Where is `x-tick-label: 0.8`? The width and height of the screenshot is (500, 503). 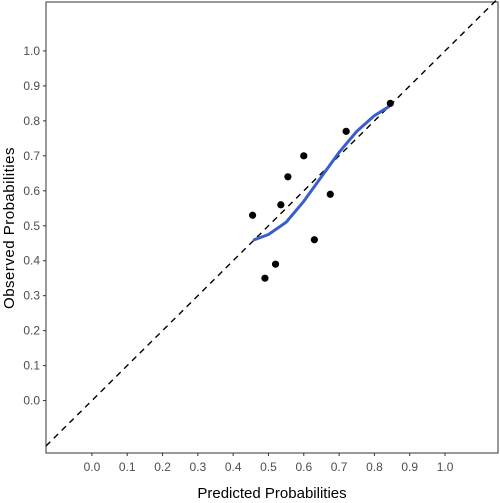
x-tick-label: 0.8 is located at coordinates (374, 467).